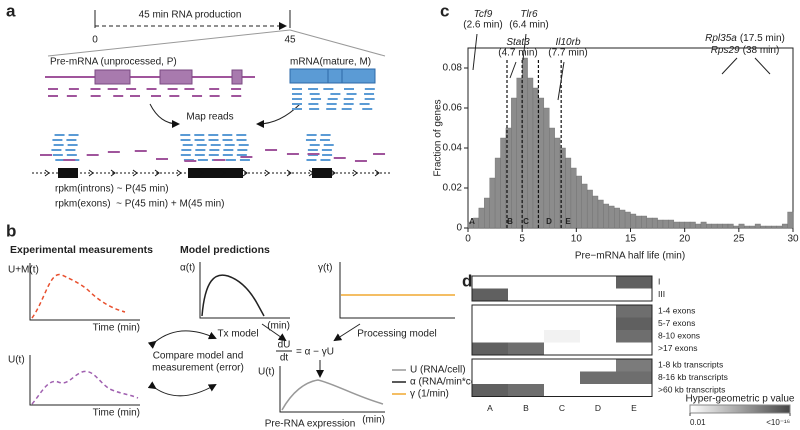 The height and width of the screenshot is (430, 800). What do you see at coordinates (315, 352) in the screenshot?
I see `equation: = α − γU` at bounding box center [315, 352].